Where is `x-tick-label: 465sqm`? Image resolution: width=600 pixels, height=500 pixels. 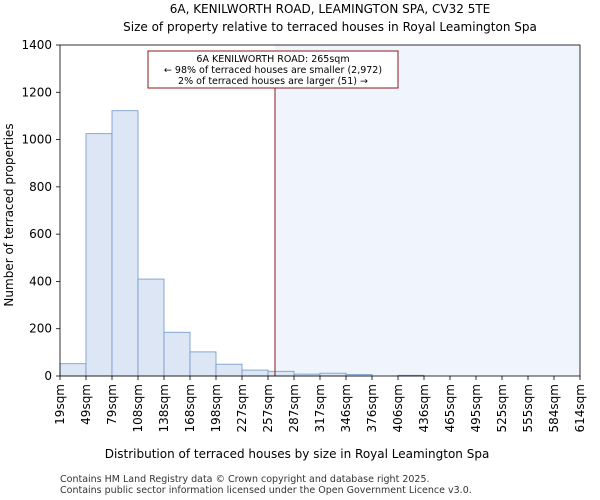
x-tick-label: 465sqm is located at coordinates (450, 408).